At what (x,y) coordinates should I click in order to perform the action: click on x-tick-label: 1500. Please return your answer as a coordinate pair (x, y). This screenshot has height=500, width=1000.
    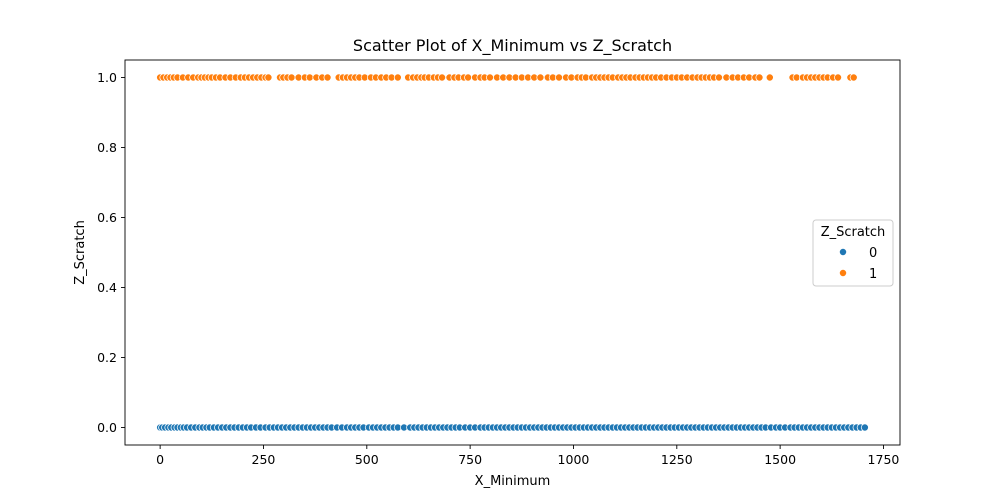
    Looking at the image, I should click on (780, 459).